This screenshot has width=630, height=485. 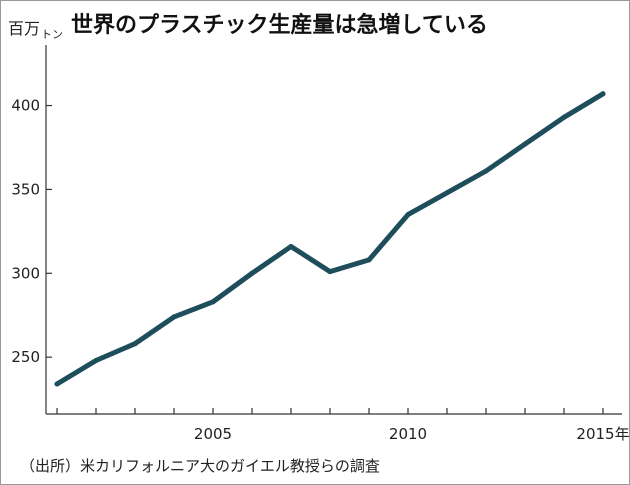 What do you see at coordinates (602, 434) in the screenshot?
I see `x-tick-label: 2015年` at bounding box center [602, 434].